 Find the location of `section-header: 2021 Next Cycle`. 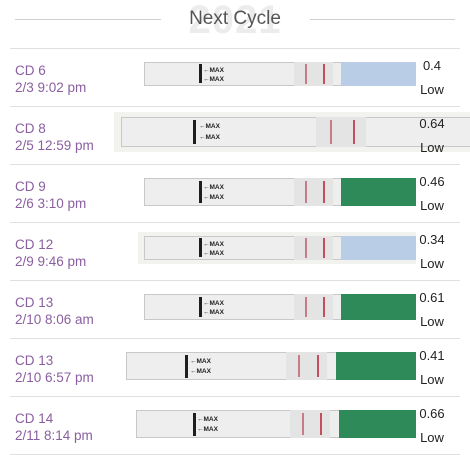

section-header: 2021 Next Cycle is located at coordinates (235, 21).